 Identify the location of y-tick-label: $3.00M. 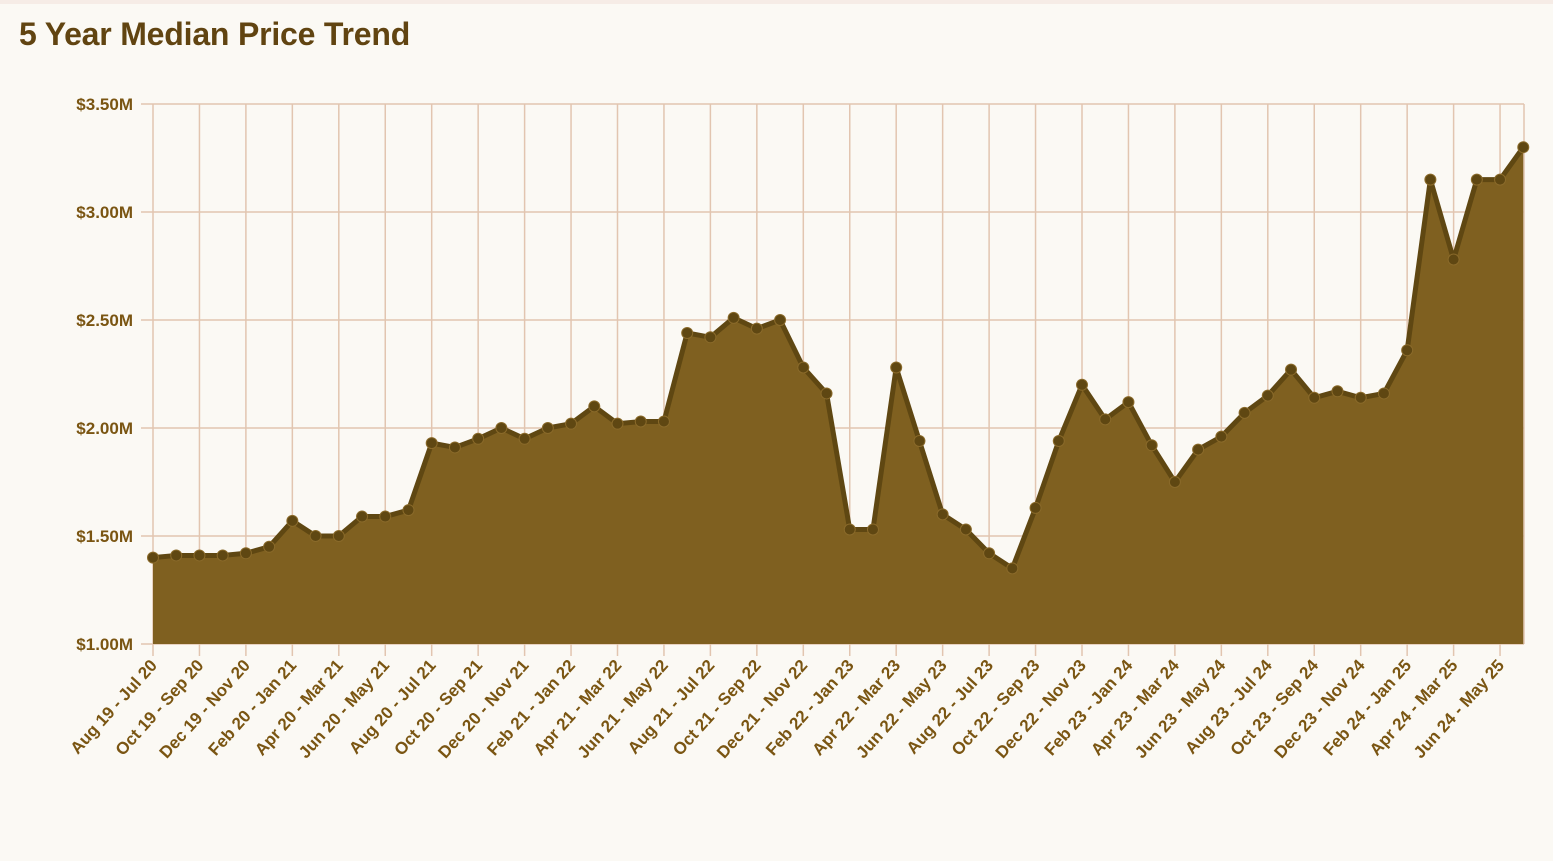
(104, 212).